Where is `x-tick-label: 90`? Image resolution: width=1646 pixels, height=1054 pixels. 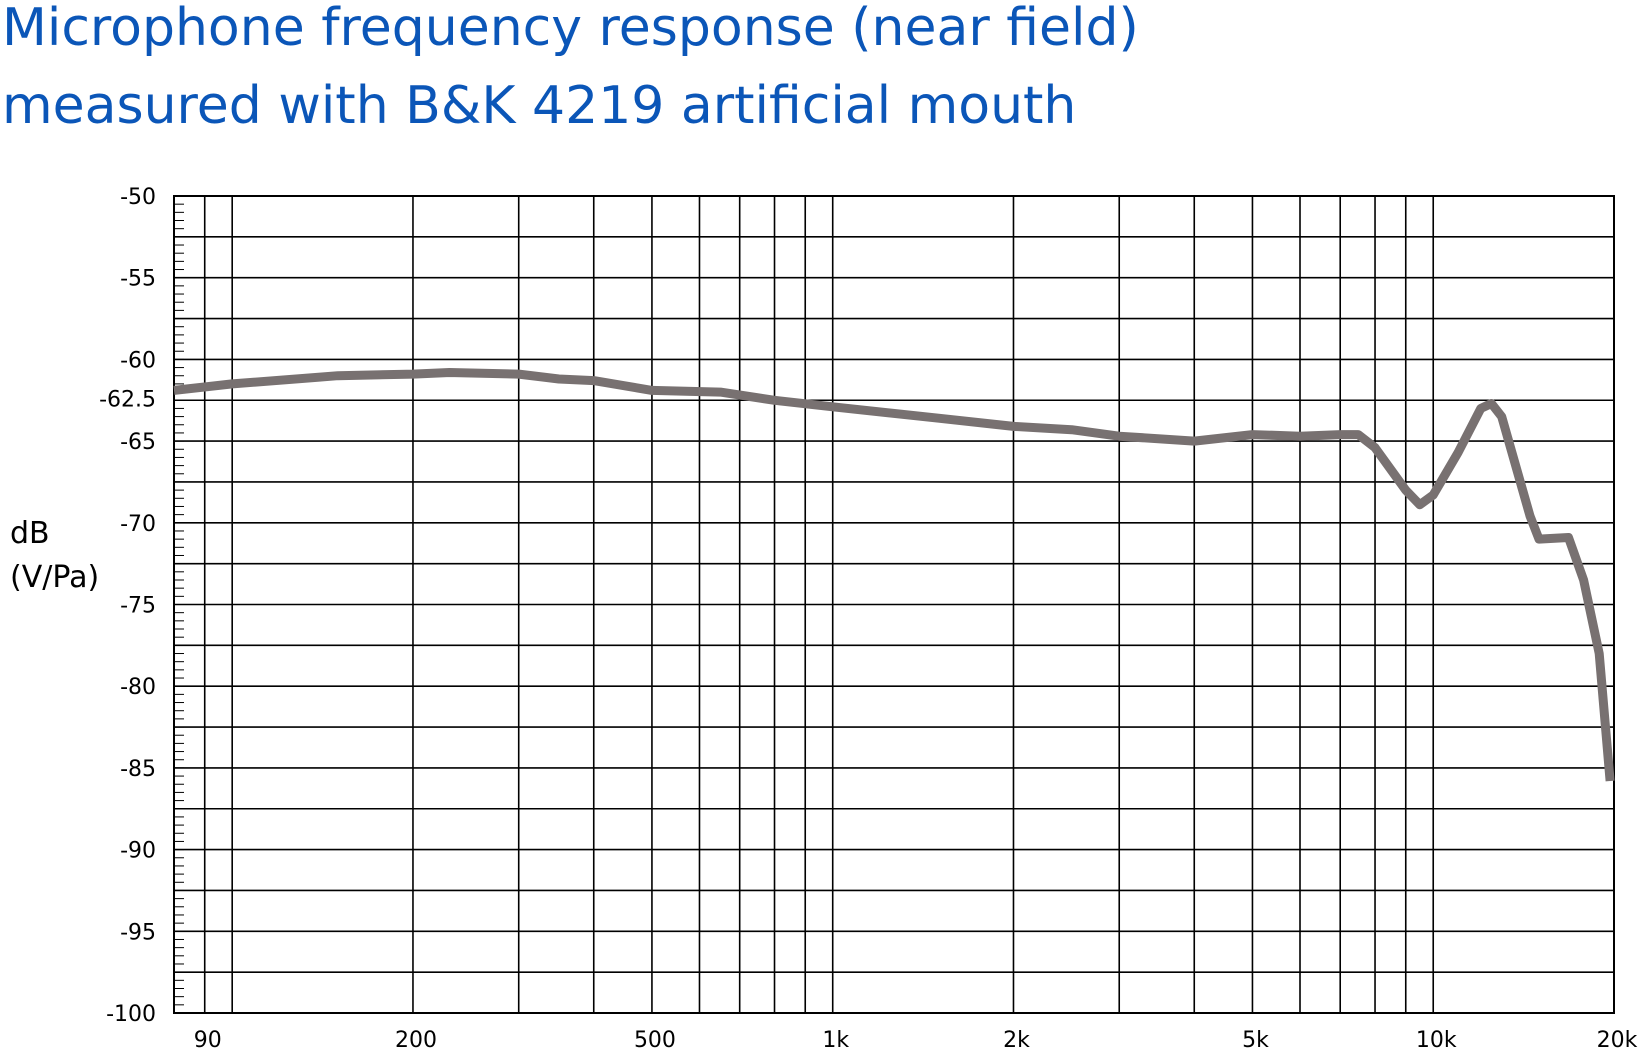
x-tick-label: 90 is located at coordinates (208, 1040).